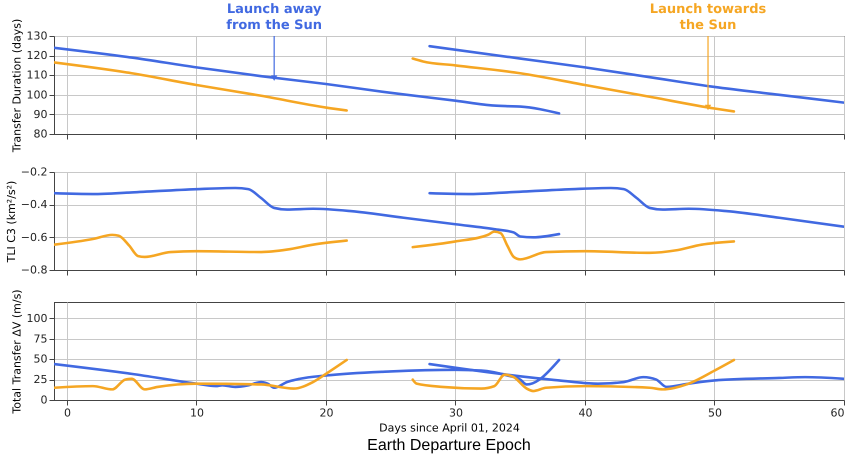 The width and height of the screenshot is (850, 474). I want to click on y-tick-label: 25, so click(41, 379).